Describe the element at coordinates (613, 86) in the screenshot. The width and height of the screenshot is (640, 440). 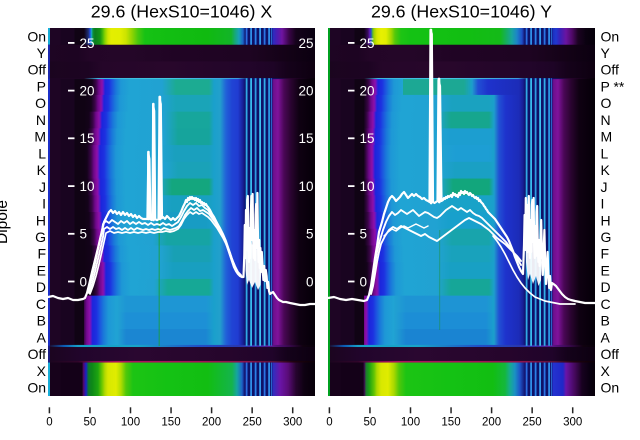
I see `svg-text: P **` at that location.